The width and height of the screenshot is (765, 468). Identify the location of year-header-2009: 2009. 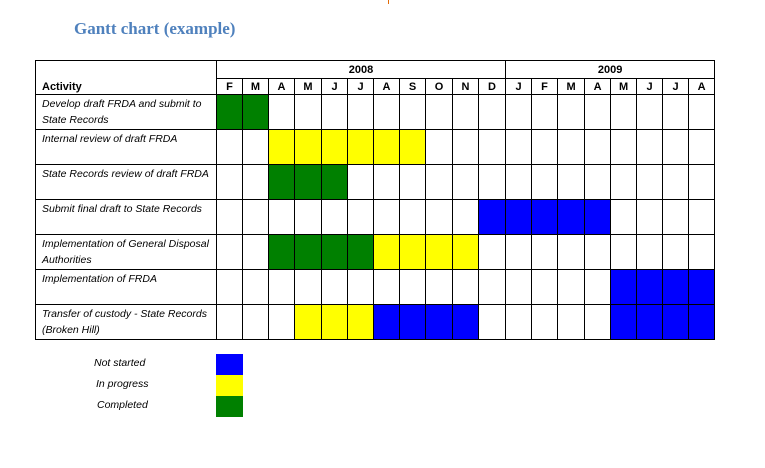
(610, 69).